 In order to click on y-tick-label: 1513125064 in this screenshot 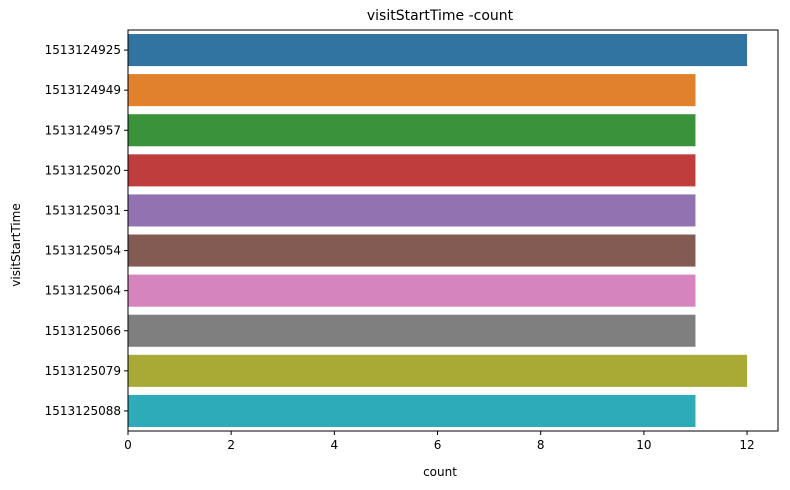, I will do `click(83, 291)`.